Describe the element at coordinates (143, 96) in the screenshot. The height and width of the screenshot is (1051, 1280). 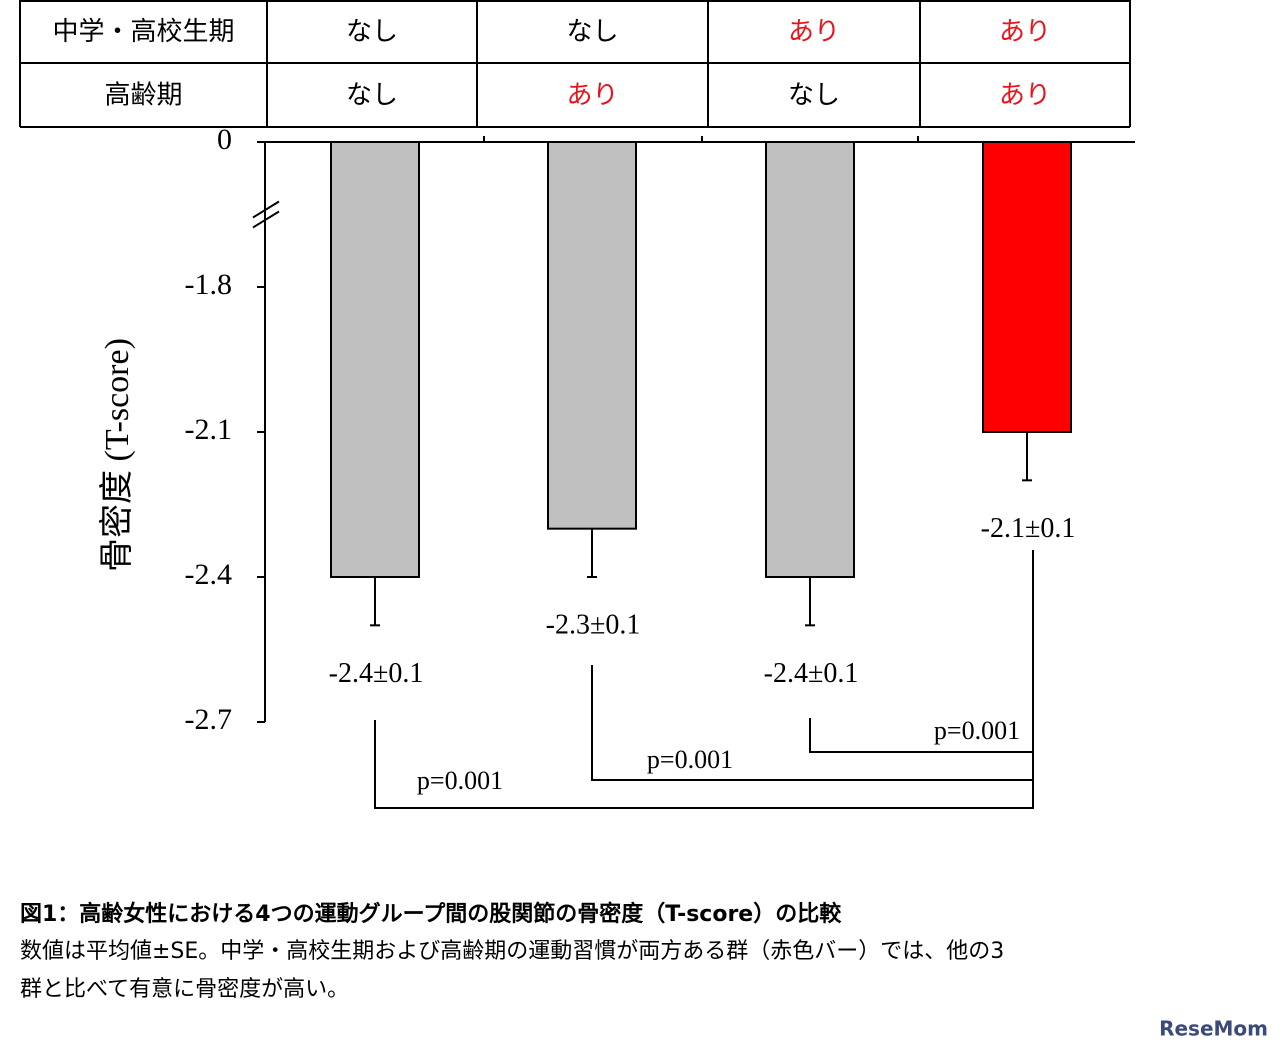
I see `table-cell: 高齢期` at that location.